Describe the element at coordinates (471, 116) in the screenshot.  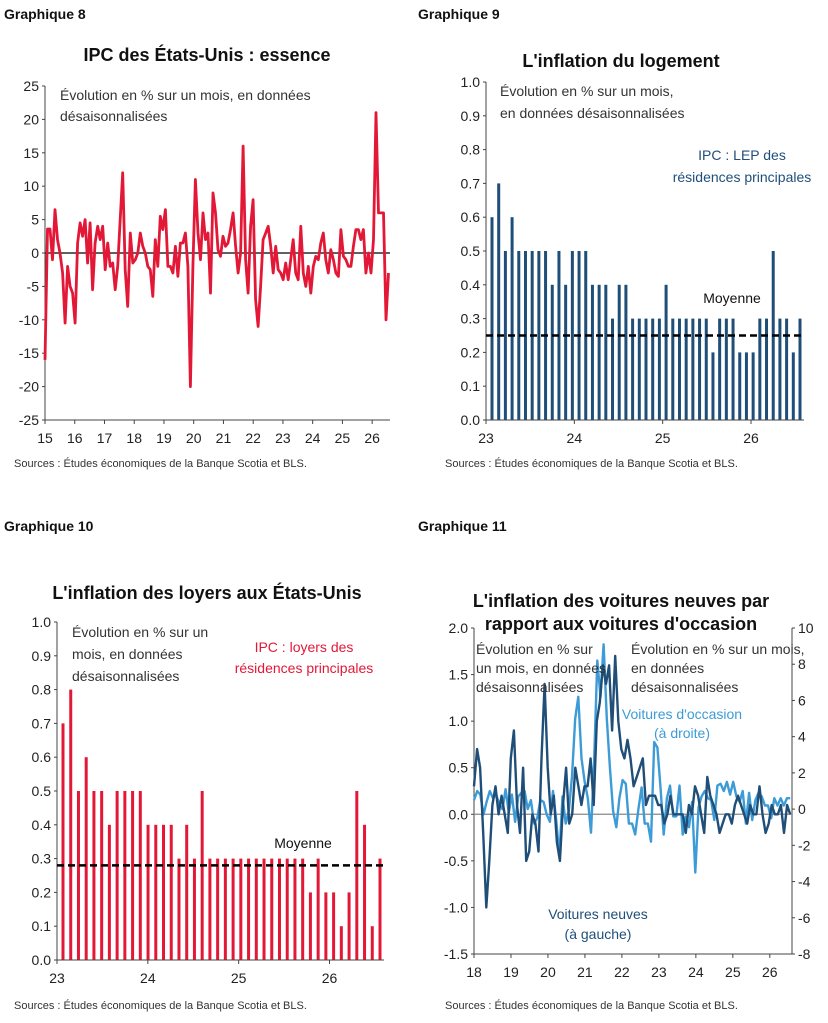
I see `y-axis-tick-label: 0.9` at that location.